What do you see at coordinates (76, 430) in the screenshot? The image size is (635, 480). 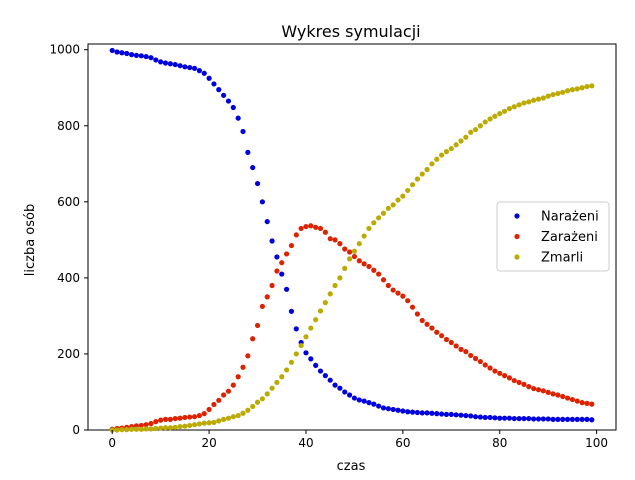 I see `y-tick-label: 0` at bounding box center [76, 430].